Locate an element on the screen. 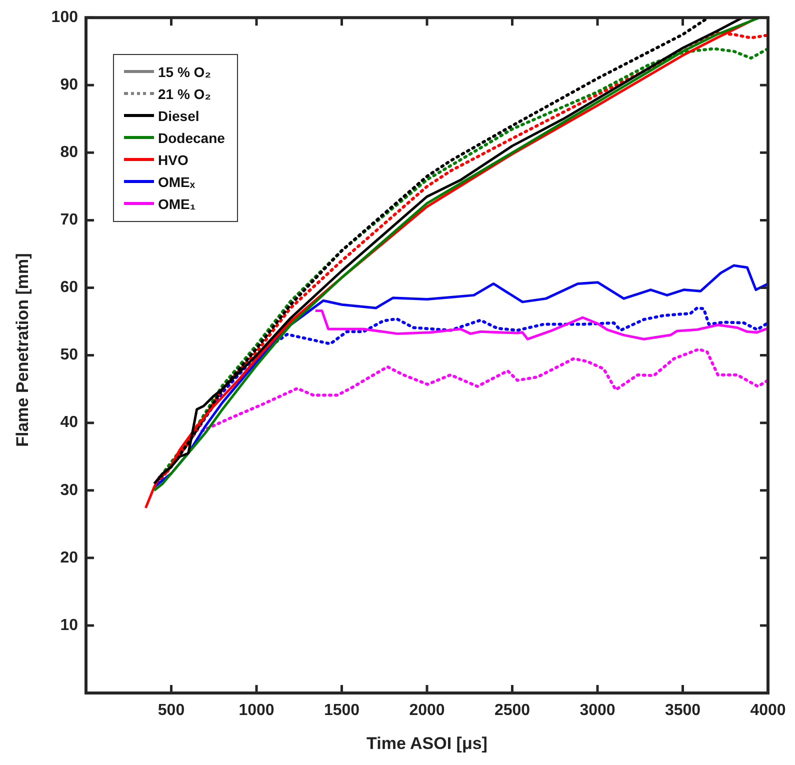  x-tick-label: 4000 is located at coordinates (768, 711).